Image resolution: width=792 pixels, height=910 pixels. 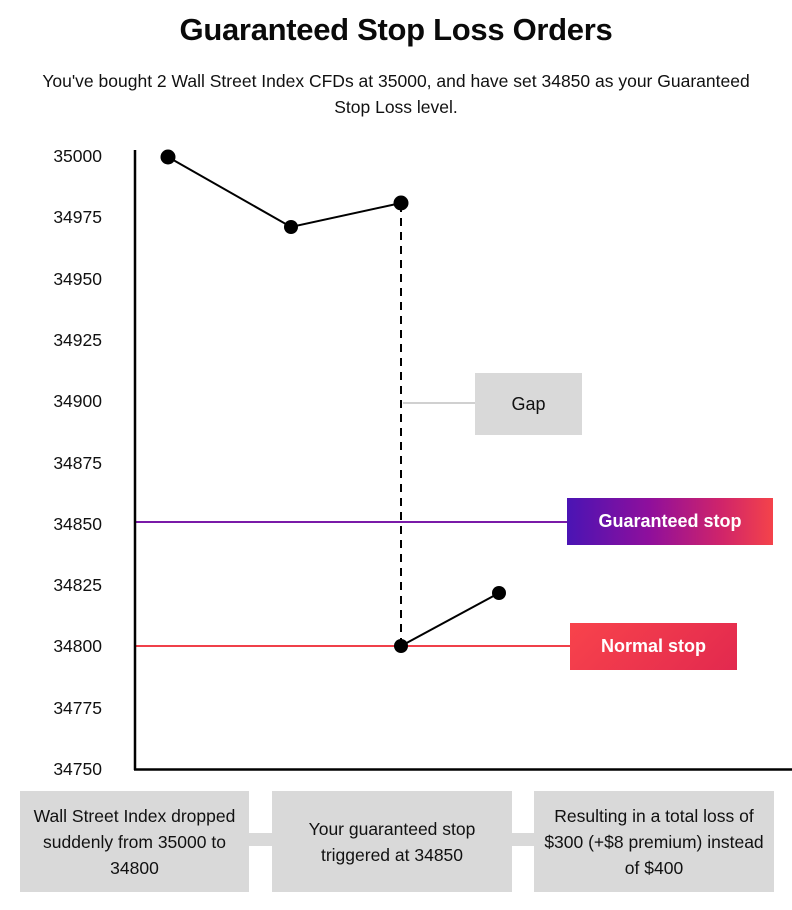 What do you see at coordinates (392, 841) in the screenshot?
I see `step-box-trigger: Your guaranteed stop triggered at 34850` at bounding box center [392, 841].